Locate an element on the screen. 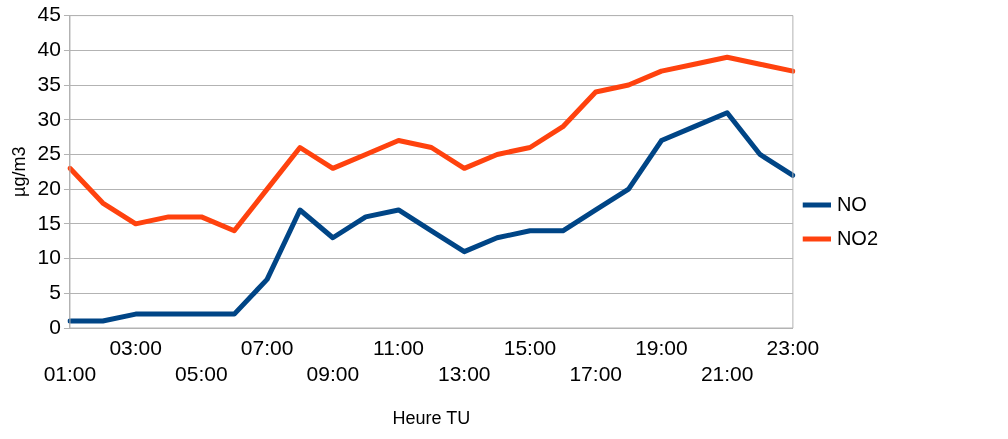 The image size is (1008, 439). y-tick-label: 10 is located at coordinates (49, 257).